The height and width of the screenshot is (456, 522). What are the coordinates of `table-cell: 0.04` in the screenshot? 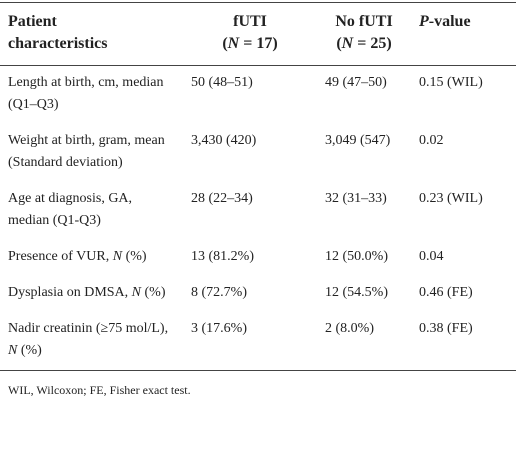 It's located at (463, 258).